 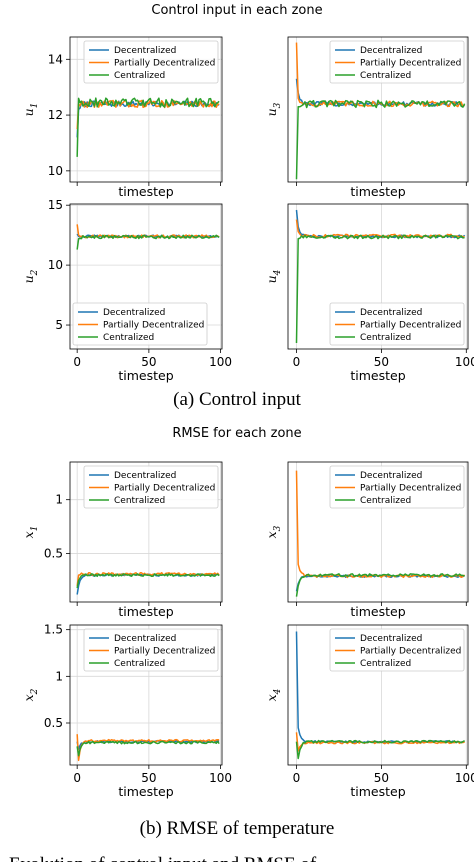 I want to click on y-tick-label: 5, so click(x=59, y=325).